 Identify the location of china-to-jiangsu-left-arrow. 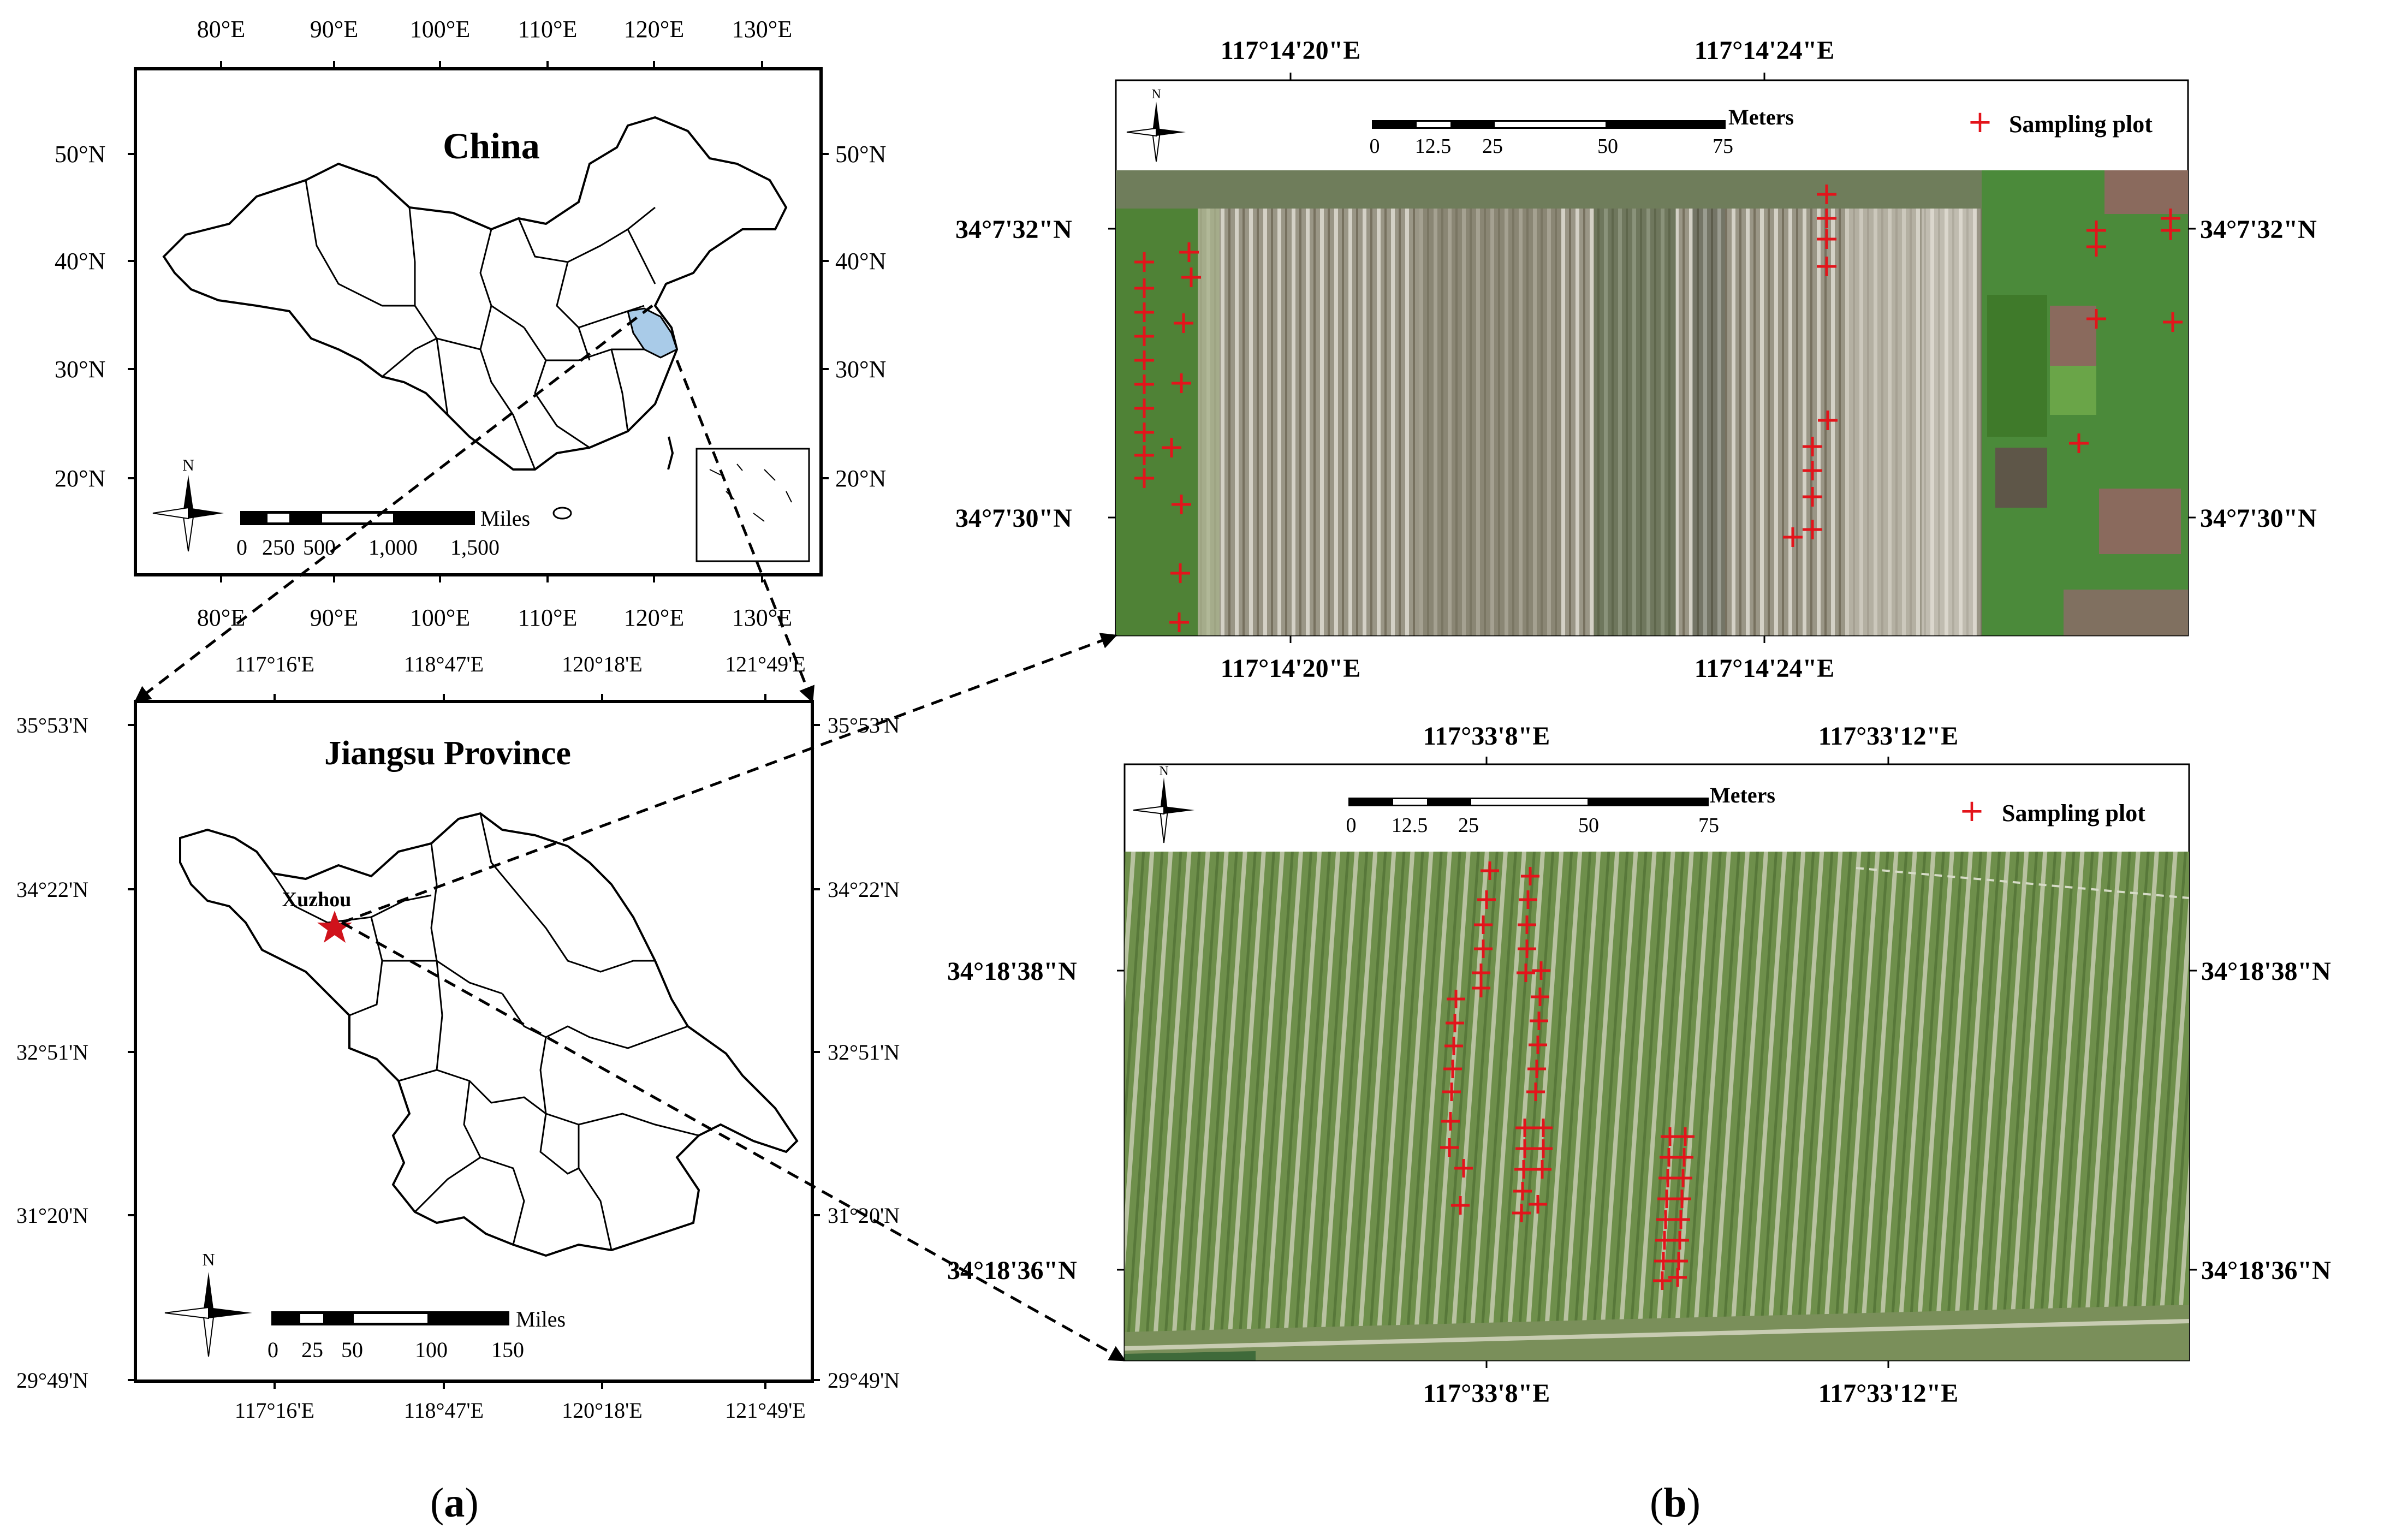
(393, 504).